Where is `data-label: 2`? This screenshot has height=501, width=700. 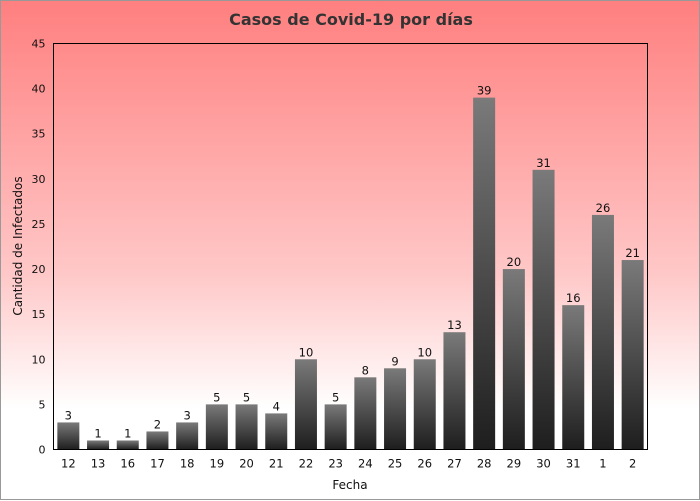 data-label: 2 is located at coordinates (157, 424).